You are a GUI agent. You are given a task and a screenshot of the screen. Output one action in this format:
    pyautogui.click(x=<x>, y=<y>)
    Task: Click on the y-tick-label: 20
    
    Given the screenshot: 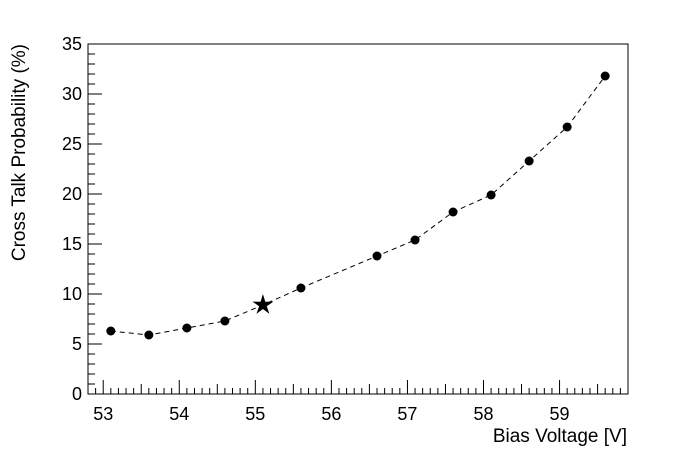 What is the action you would take?
    pyautogui.click(x=72, y=194)
    